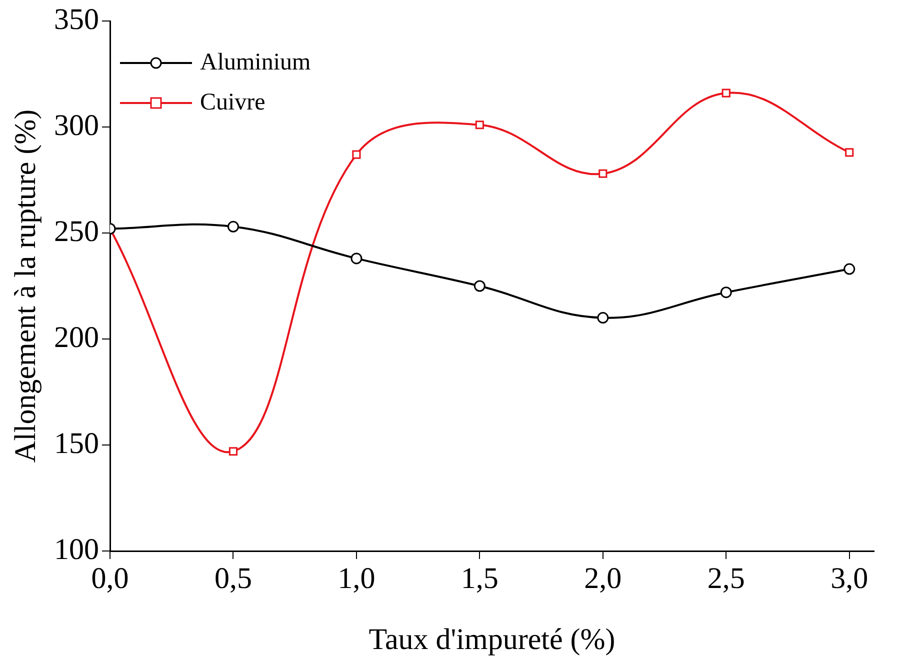 The width and height of the screenshot is (904, 668). Describe the element at coordinates (233, 102) in the screenshot. I see `legend-label: Cuivre` at that location.